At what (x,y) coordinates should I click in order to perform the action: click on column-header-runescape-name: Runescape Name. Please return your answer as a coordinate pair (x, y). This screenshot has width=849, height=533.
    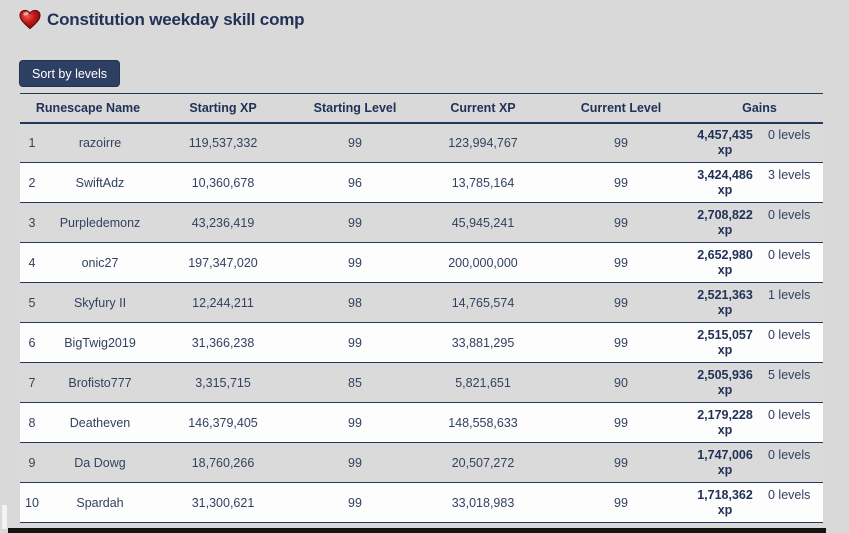
    Looking at the image, I should click on (88, 108).